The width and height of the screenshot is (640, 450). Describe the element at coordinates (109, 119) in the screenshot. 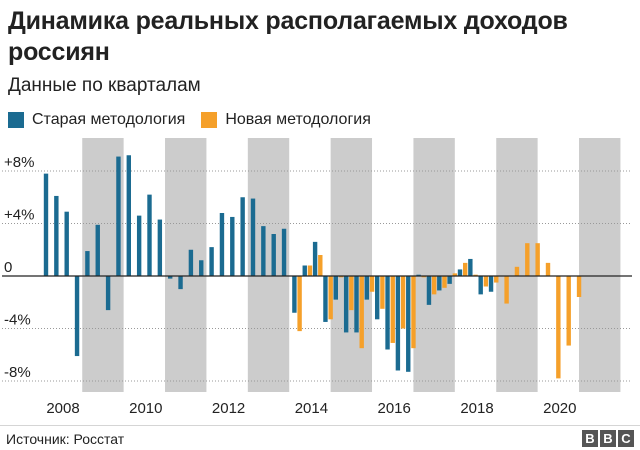

I see `legend-label-old: Старая методология` at that location.